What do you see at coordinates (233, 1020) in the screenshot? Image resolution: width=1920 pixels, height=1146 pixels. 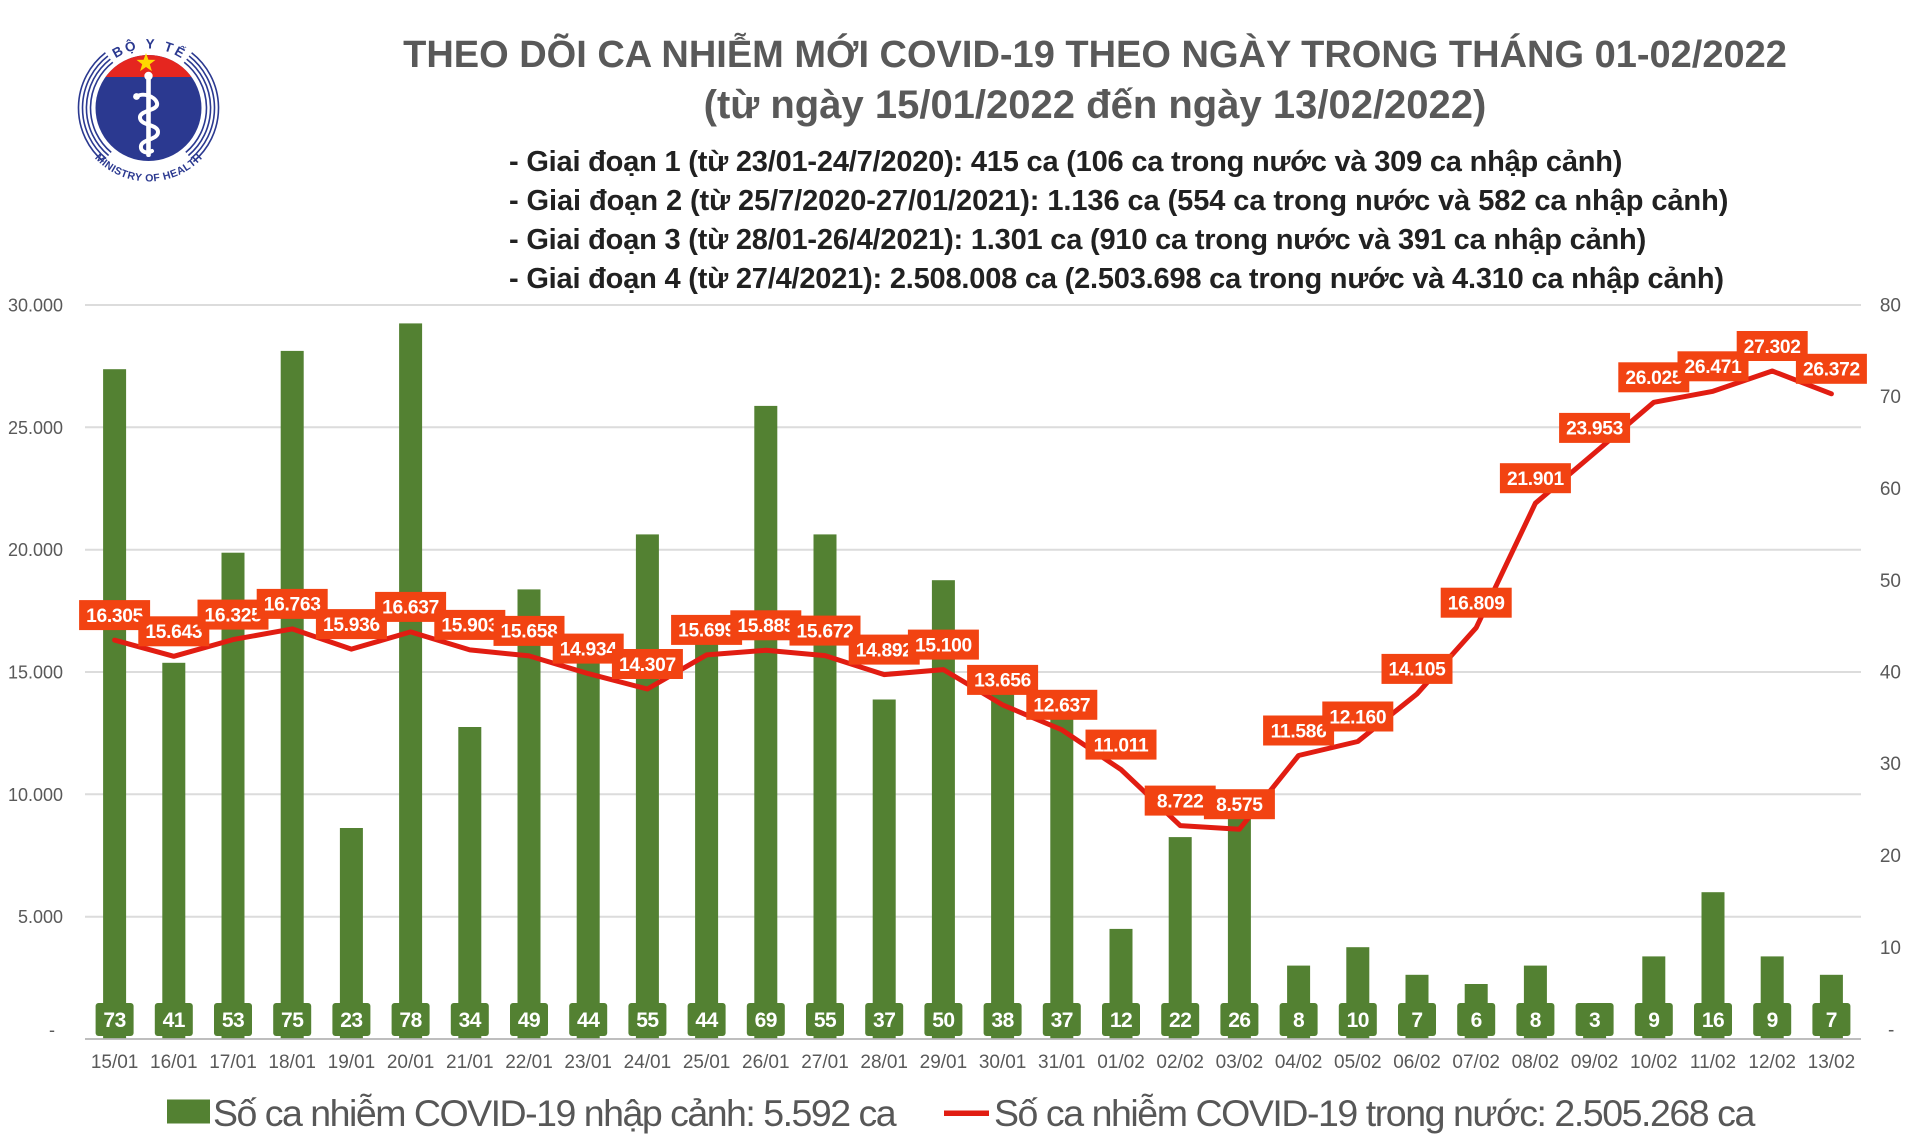 I see `svg-text: 53` at bounding box center [233, 1020].